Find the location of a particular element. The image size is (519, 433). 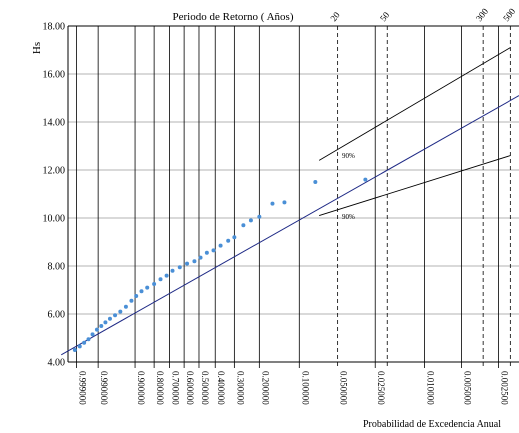

x-tick-label: 0.800000 is located at coordinates (160, 388).